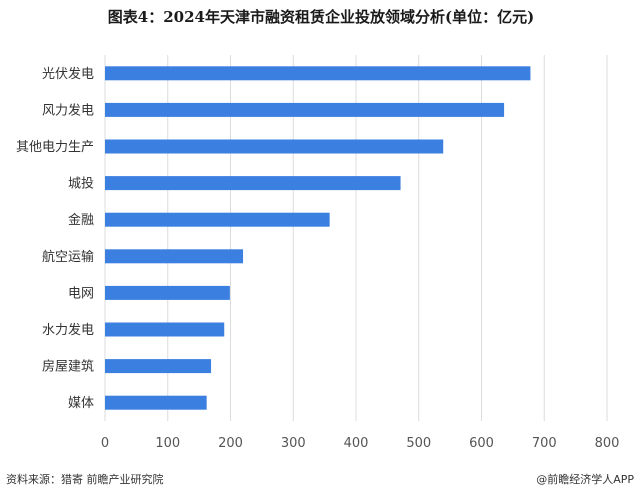 Image resolution: width=642 pixels, height=500 pixels. Describe the element at coordinates (585, 479) in the screenshot. I see `brand-credit: @前瞻经济学人APP` at that location.